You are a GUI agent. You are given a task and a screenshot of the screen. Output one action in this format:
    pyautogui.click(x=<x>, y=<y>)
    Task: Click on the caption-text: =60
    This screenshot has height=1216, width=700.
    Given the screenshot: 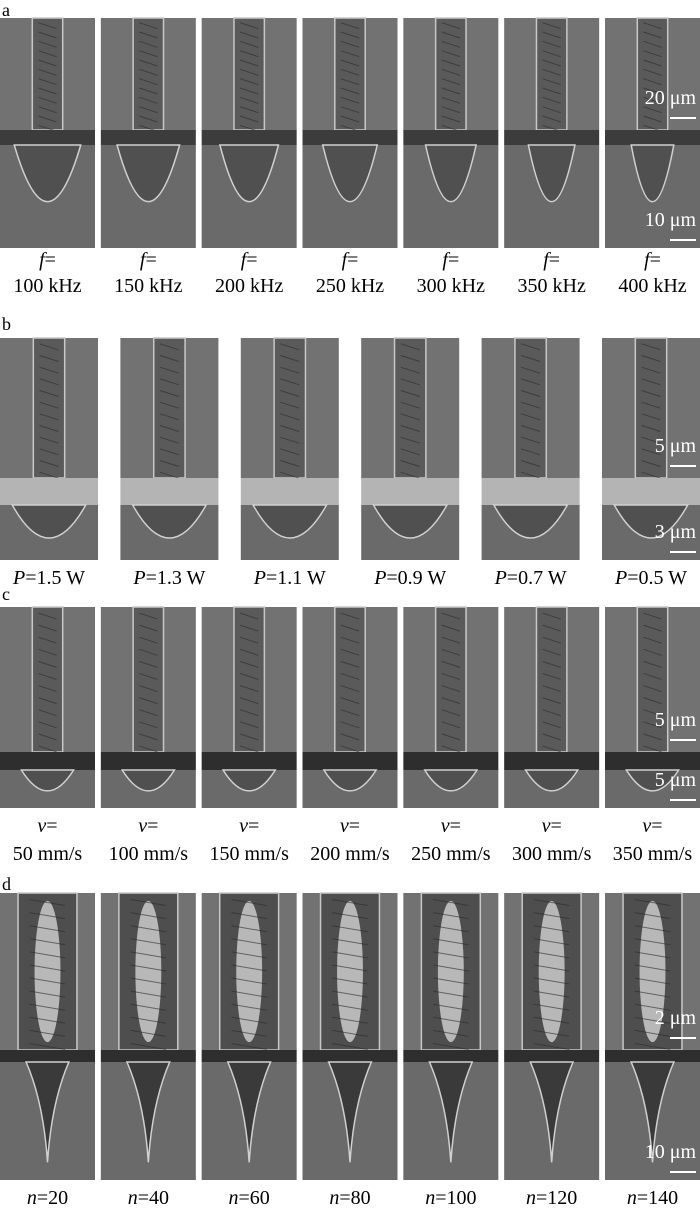 What is the action you would take?
    pyautogui.click(x=254, y=1198)
    